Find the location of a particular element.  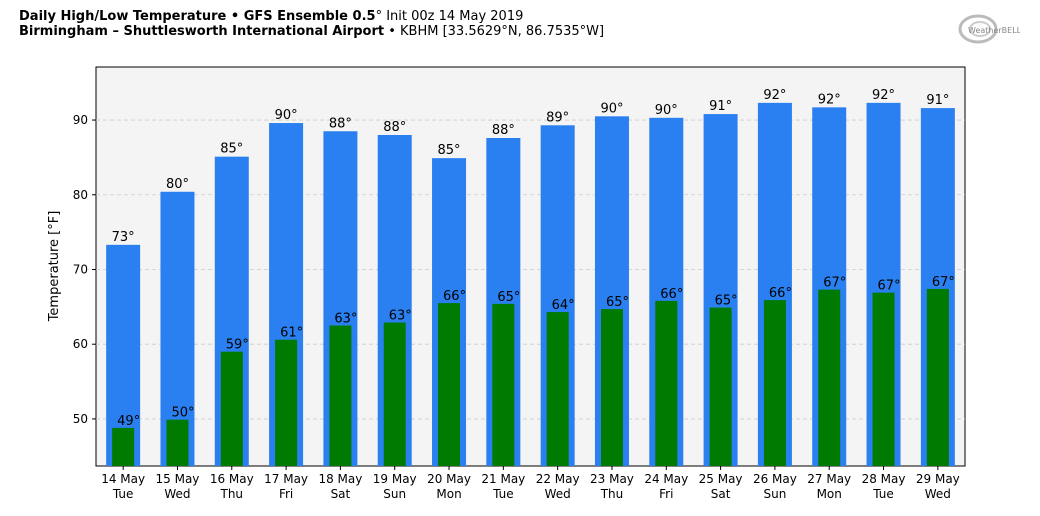

high-label: 73° is located at coordinates (123, 237).